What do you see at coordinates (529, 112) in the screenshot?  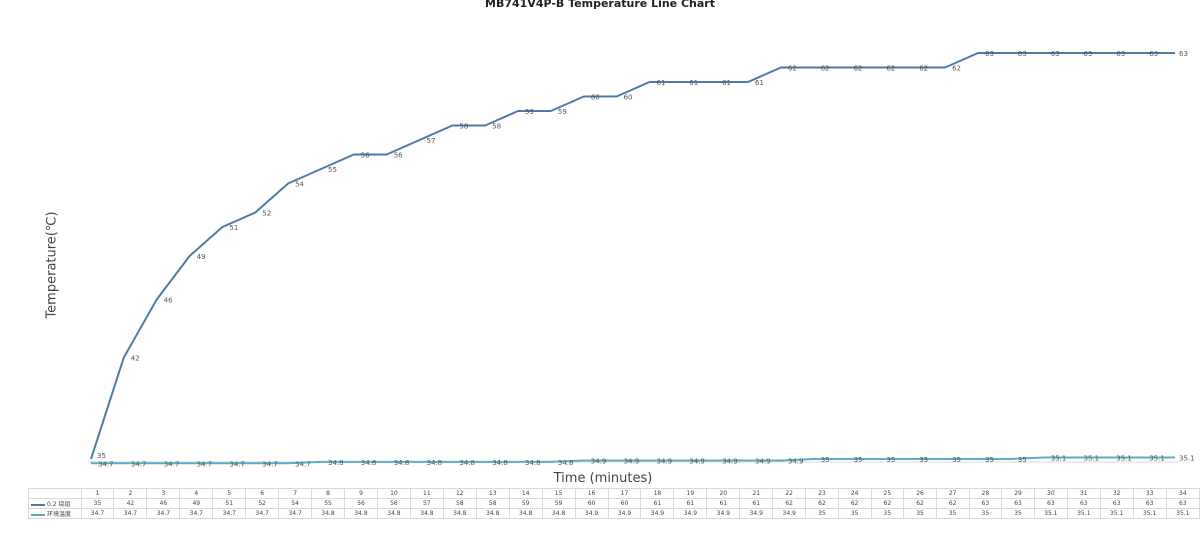 I see `data-label: 59` at bounding box center [529, 112].